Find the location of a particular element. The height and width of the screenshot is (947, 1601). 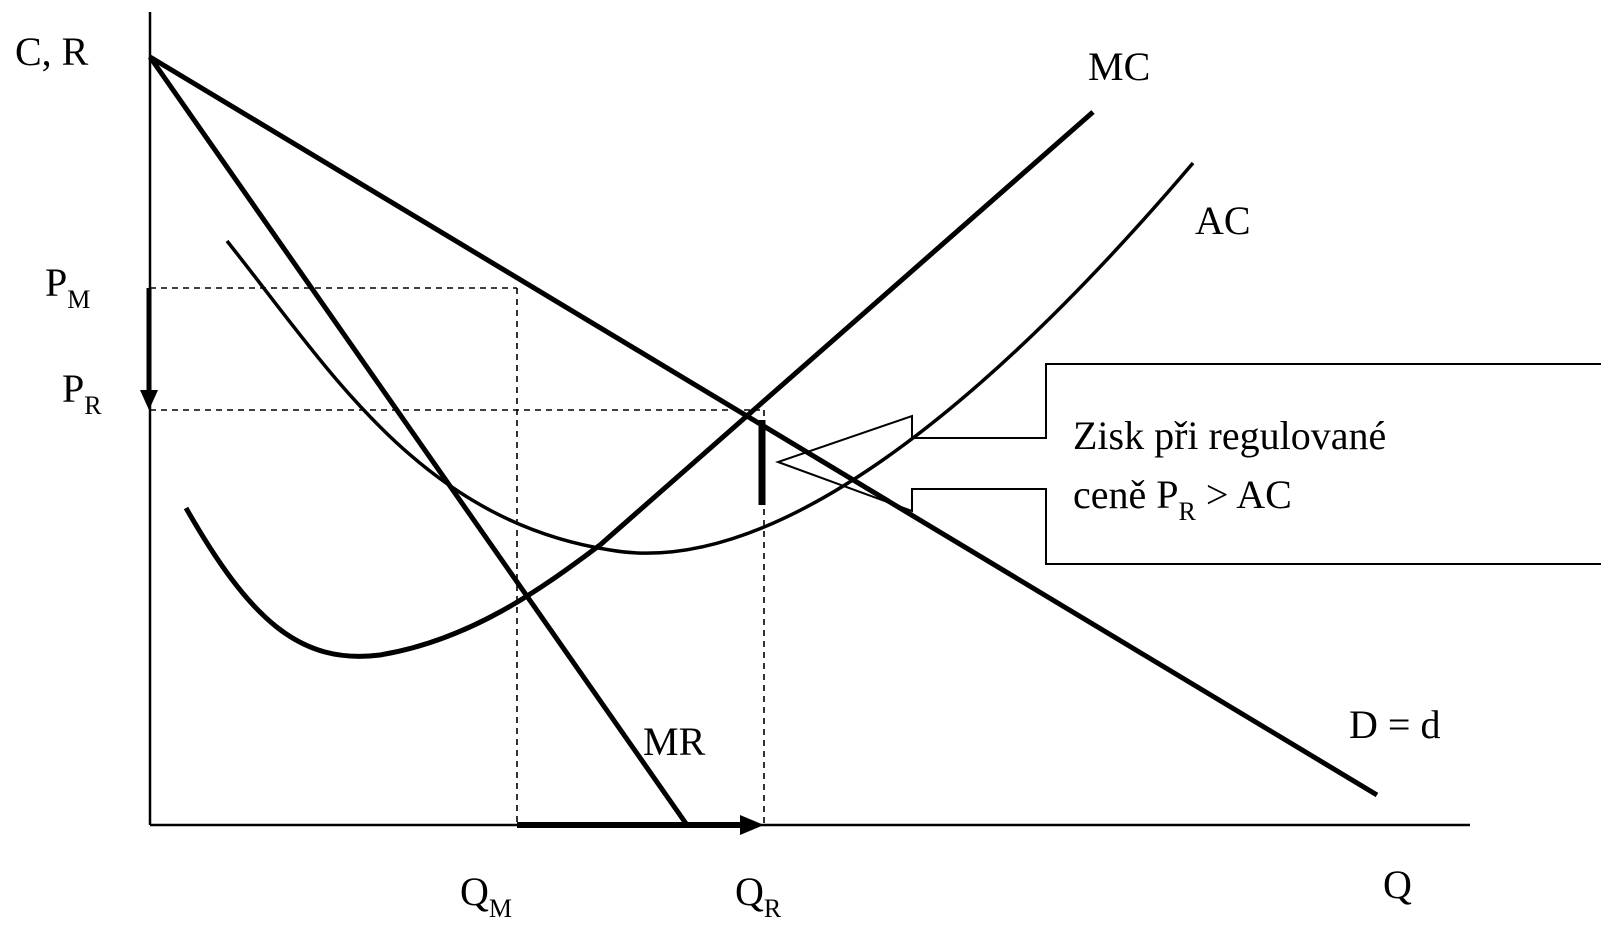

callout-line2-post: > AC is located at coordinates (1244, 494).